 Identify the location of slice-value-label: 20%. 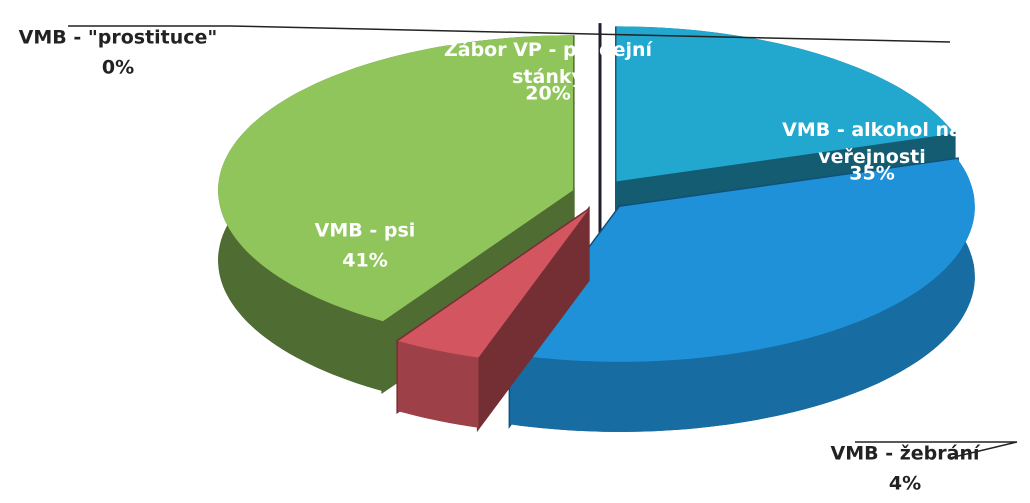
(548, 93).